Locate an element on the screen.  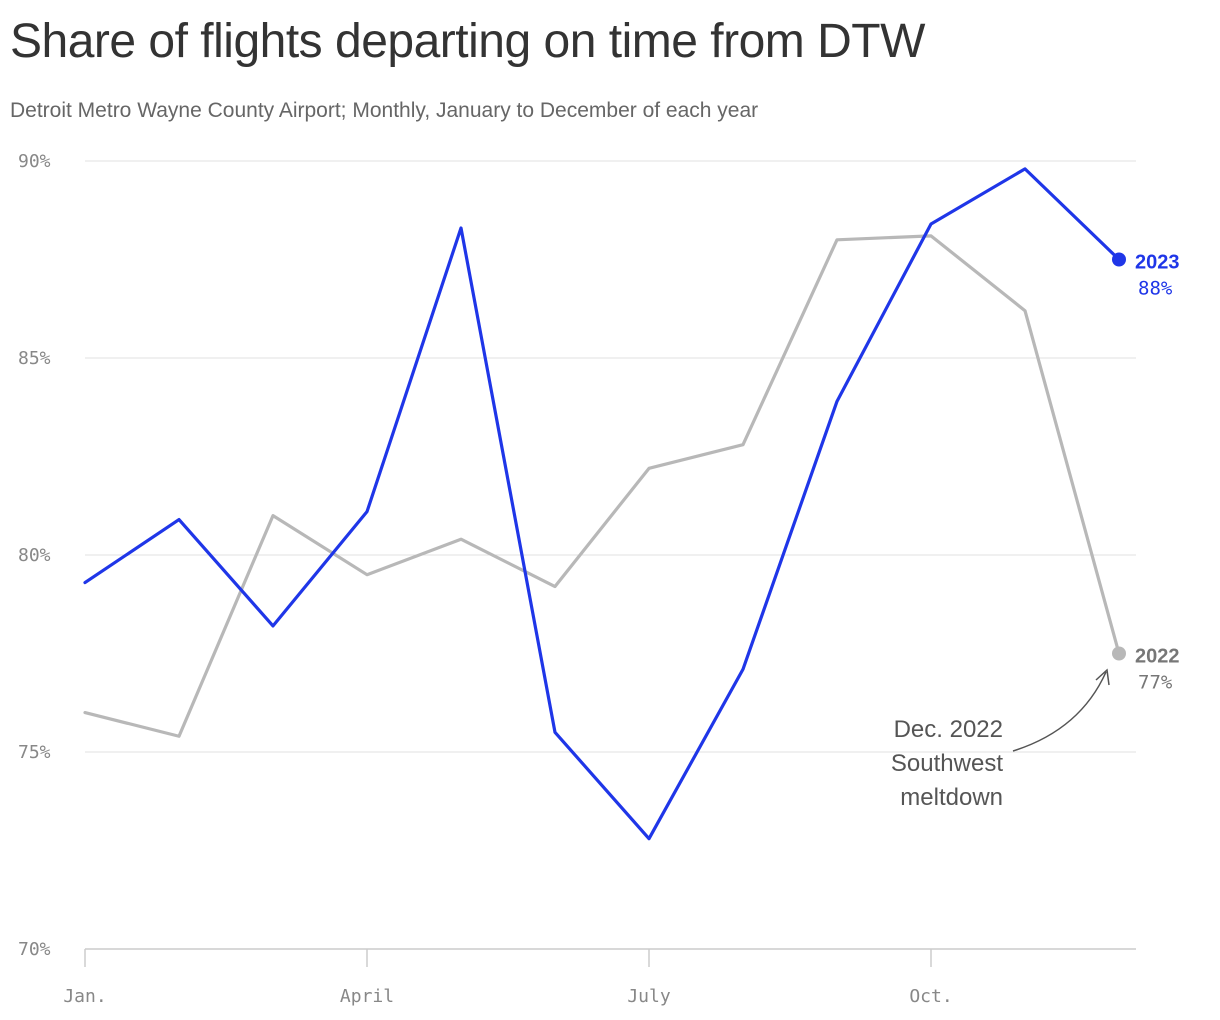
series-endpoint-2022 is located at coordinates (1119, 653).